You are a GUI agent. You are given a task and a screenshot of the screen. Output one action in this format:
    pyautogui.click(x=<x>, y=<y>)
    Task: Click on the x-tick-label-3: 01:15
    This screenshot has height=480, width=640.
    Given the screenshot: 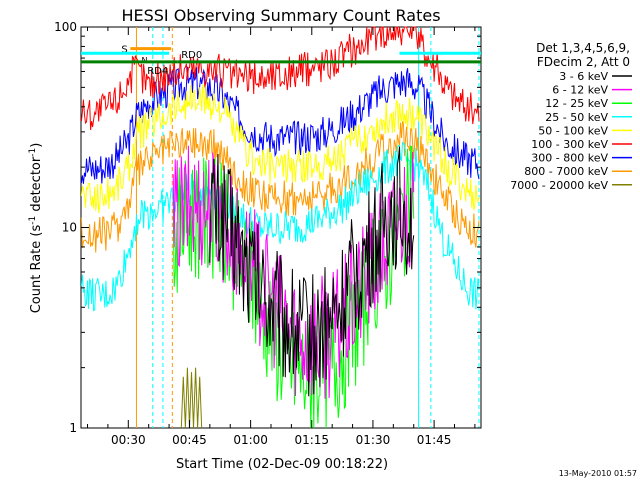 What is the action you would take?
    pyautogui.click(x=311, y=440)
    